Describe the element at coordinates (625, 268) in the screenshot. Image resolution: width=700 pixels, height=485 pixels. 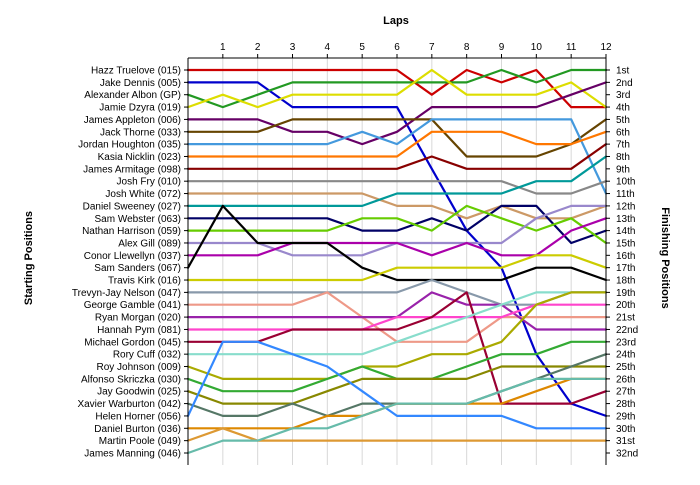
I see `finishing-position-label: 17th` at that location.